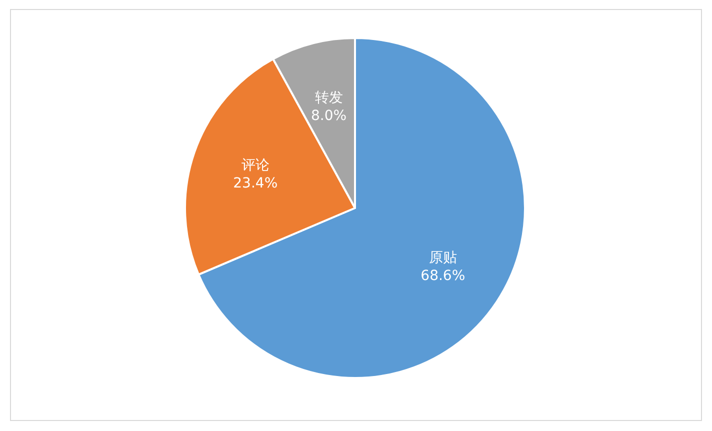 The width and height of the screenshot is (712, 431). Describe the element at coordinates (255, 166) in the screenshot. I see `slice-label: 评论` at that location.